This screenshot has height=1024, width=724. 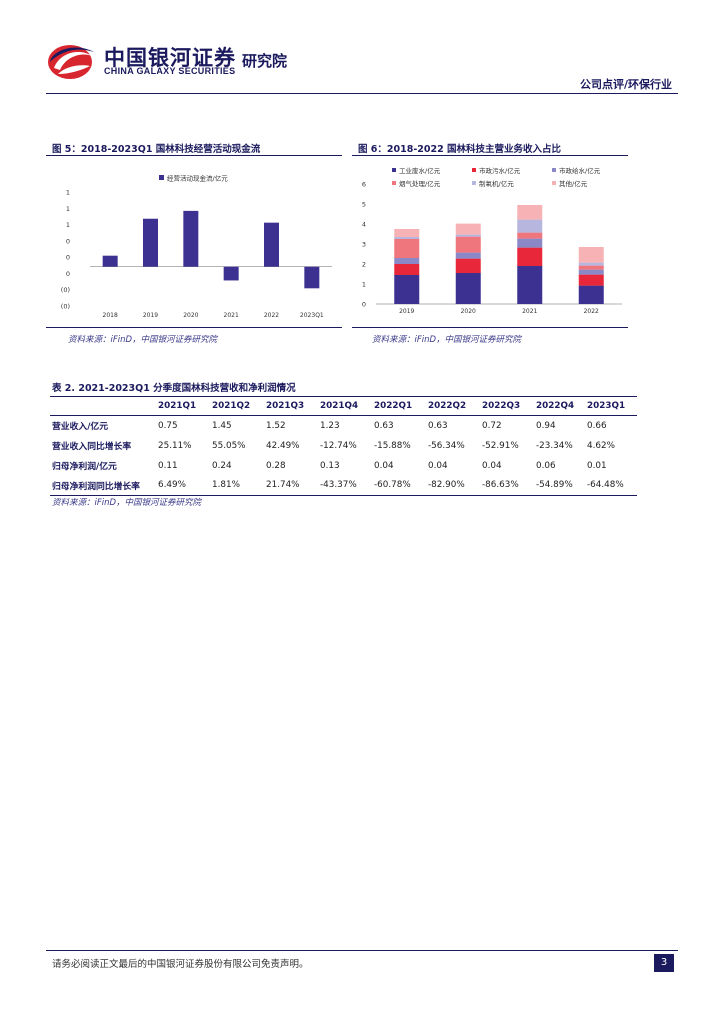 I want to click on x-tick-label: 2019, so click(x=406, y=311).